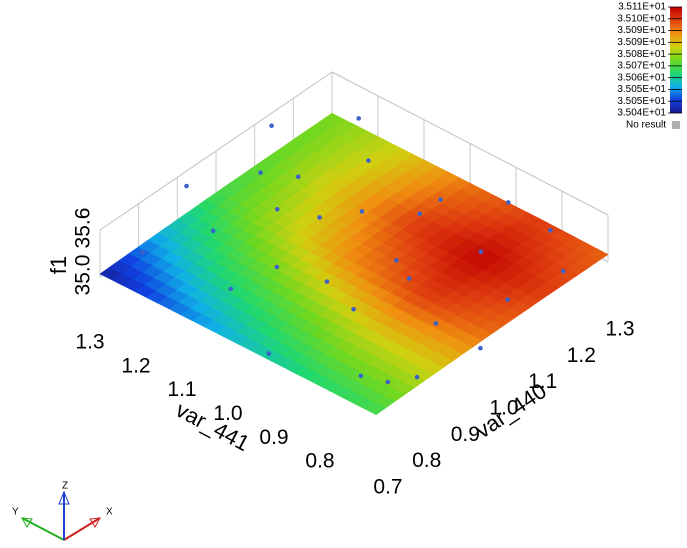  Describe the element at coordinates (387, 487) in the screenshot. I see `x-tick-label: 0.7` at that location.